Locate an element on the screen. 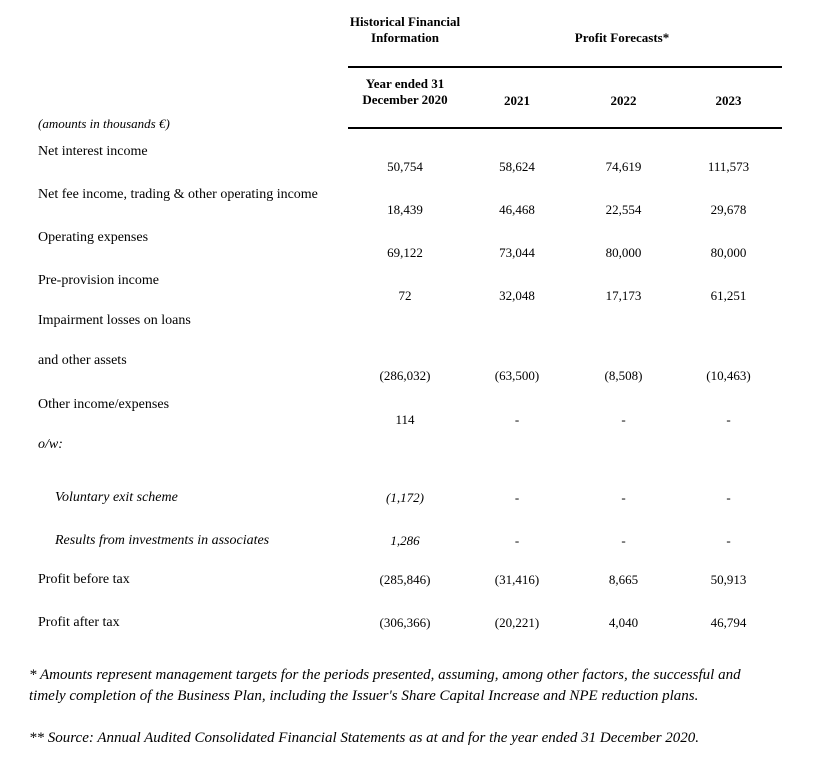 Image resolution: width=837 pixels, height=760 pixels. row-label: Profit before tax is located at coordinates (84, 579).